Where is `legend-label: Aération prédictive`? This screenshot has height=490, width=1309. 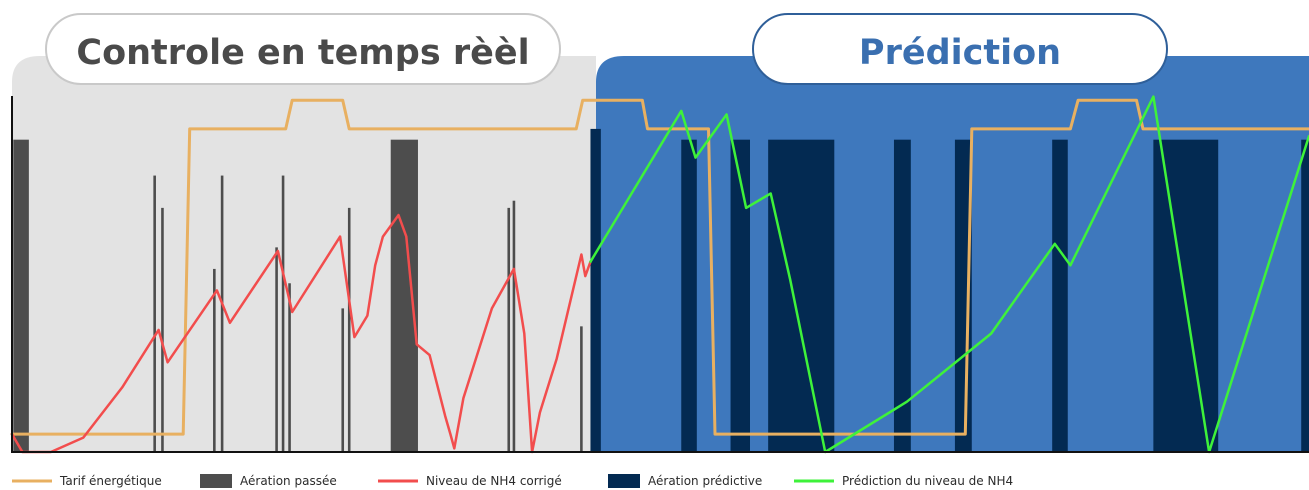
legend-label: Aération prédictive is located at coordinates (705, 481).